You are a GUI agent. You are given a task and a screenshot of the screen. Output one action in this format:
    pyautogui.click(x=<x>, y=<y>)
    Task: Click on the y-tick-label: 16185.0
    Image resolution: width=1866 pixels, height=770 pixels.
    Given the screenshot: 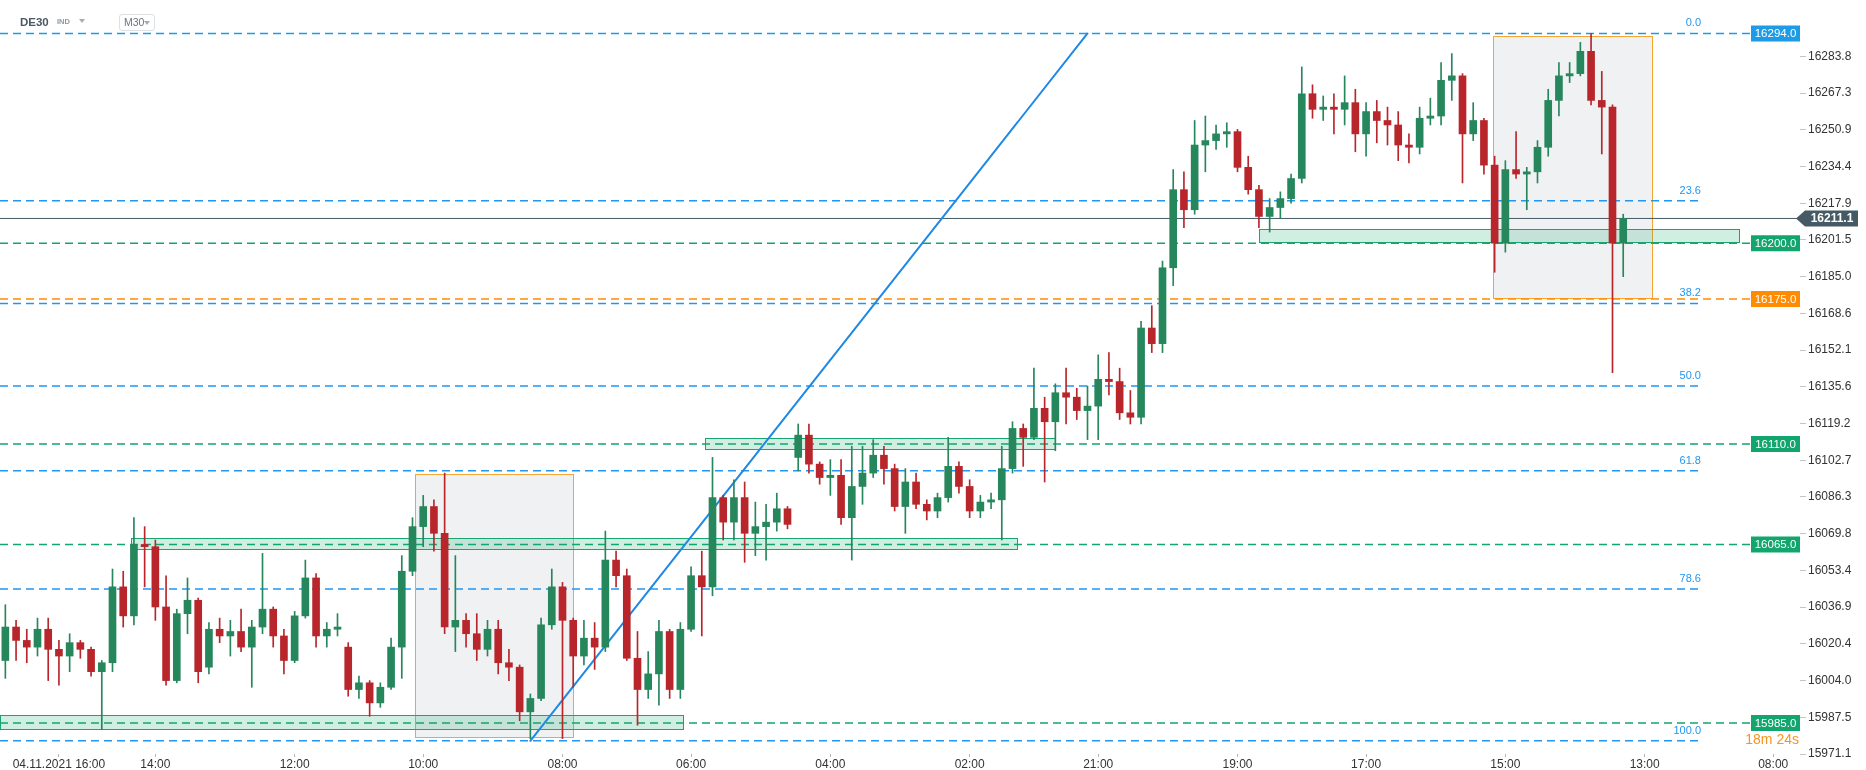 What is the action you would take?
    pyautogui.click(x=1830, y=276)
    